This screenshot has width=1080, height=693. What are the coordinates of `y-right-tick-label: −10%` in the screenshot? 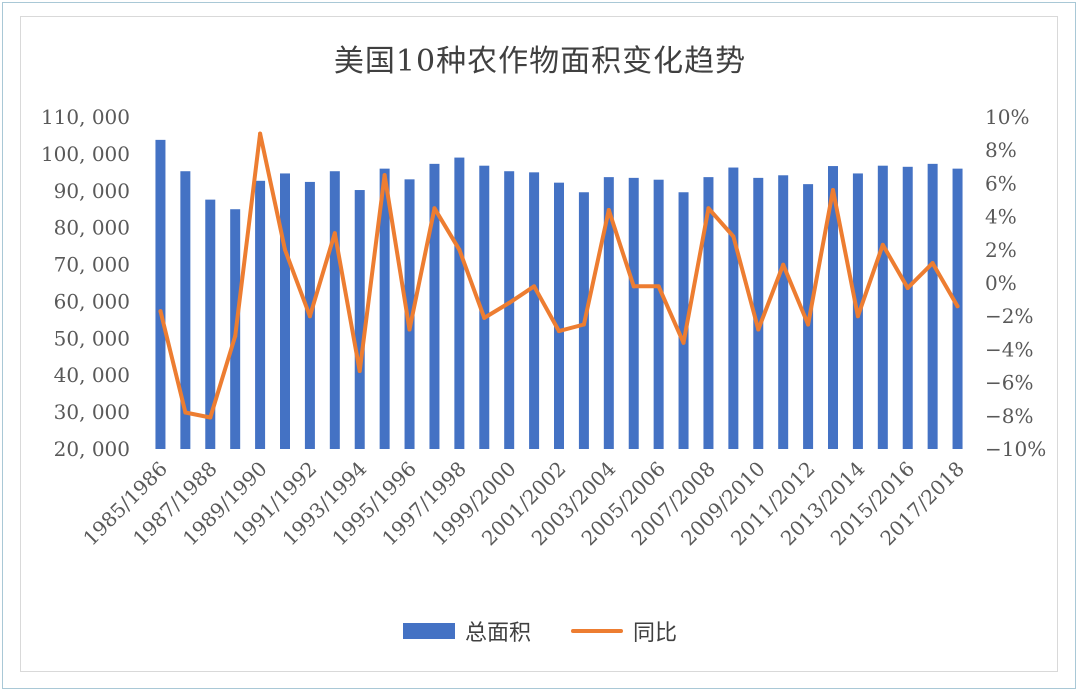 It's located at (1015, 449).